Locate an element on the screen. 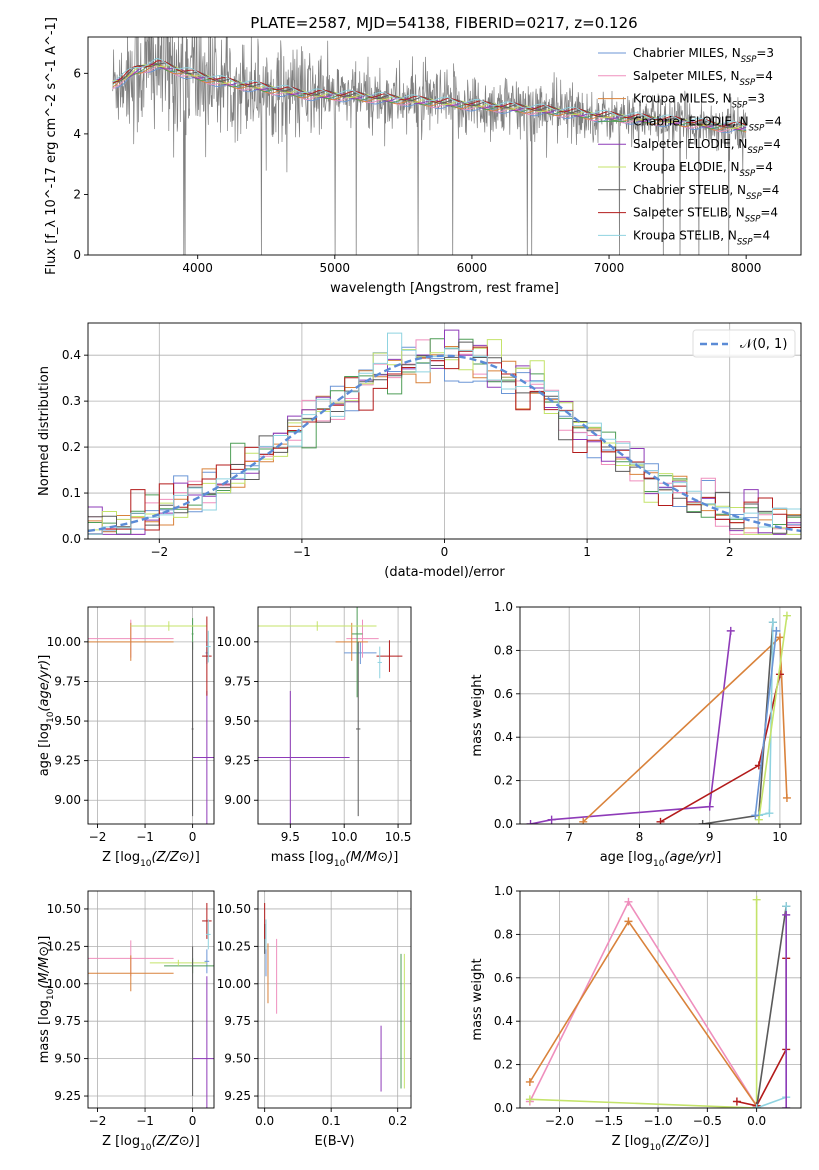 The height and width of the screenshot is (1170, 819). y-tick-label: 1.0 is located at coordinates (503, 891).